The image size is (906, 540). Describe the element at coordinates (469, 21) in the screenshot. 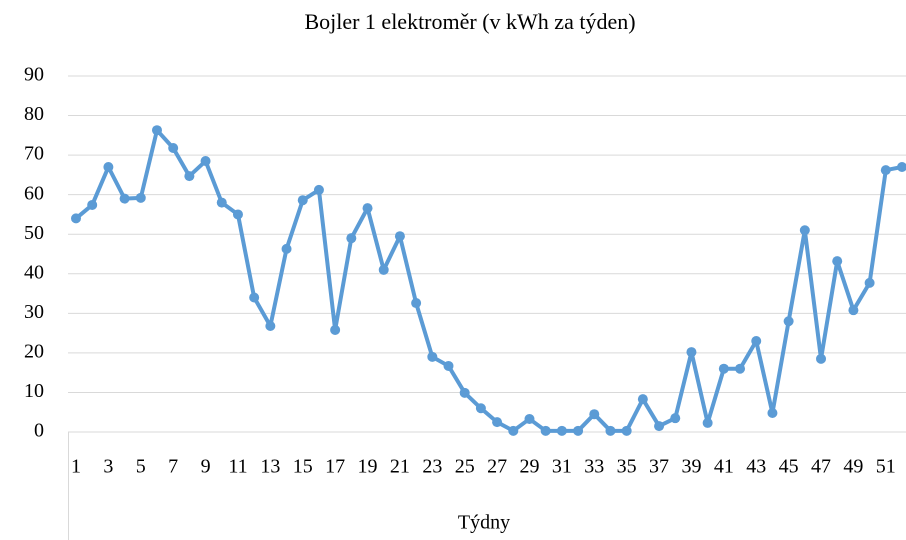

I see `chart-title: Bojler 1 elektroměr (v kWh za týden)` at that location.